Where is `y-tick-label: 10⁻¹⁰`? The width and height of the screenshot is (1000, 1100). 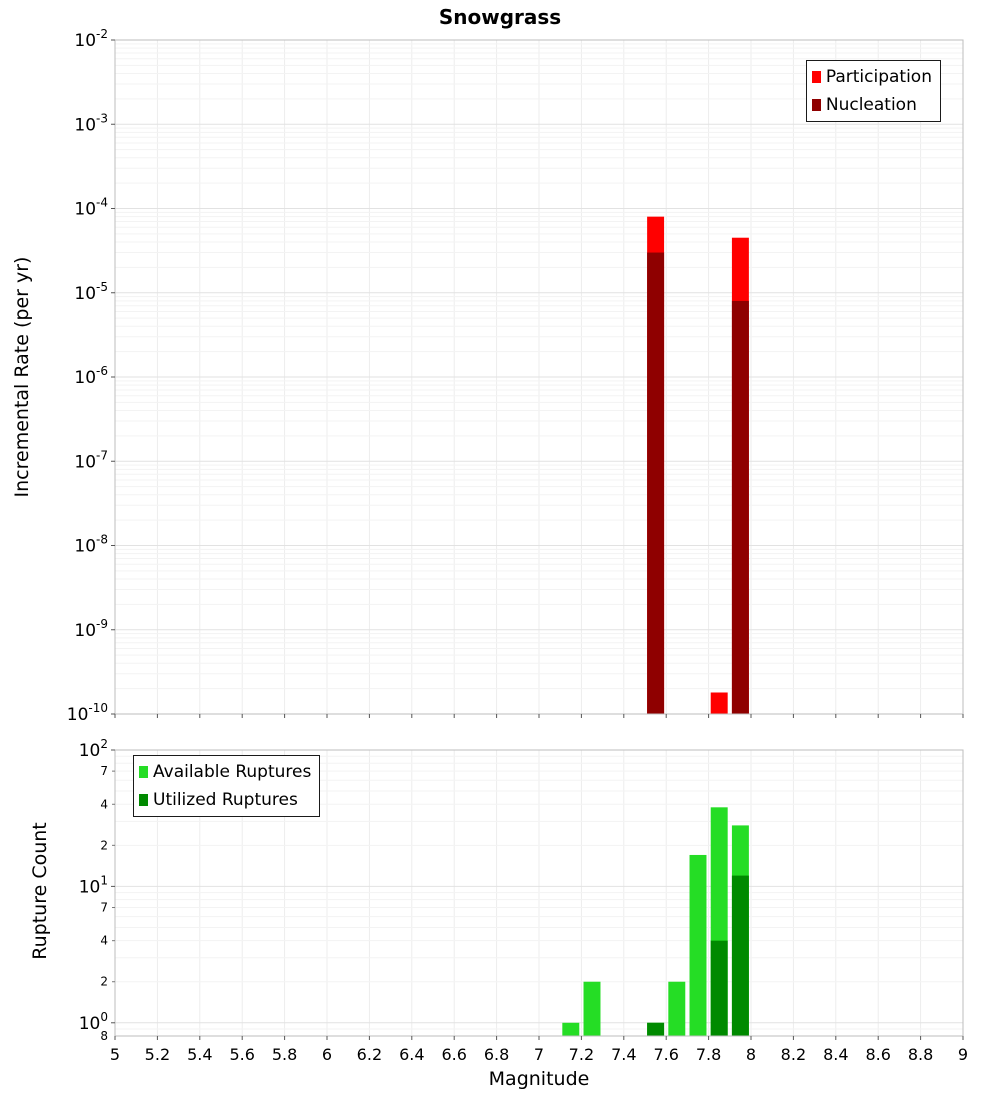
y-tick-label: 10⁻¹⁰ is located at coordinates (87, 713).